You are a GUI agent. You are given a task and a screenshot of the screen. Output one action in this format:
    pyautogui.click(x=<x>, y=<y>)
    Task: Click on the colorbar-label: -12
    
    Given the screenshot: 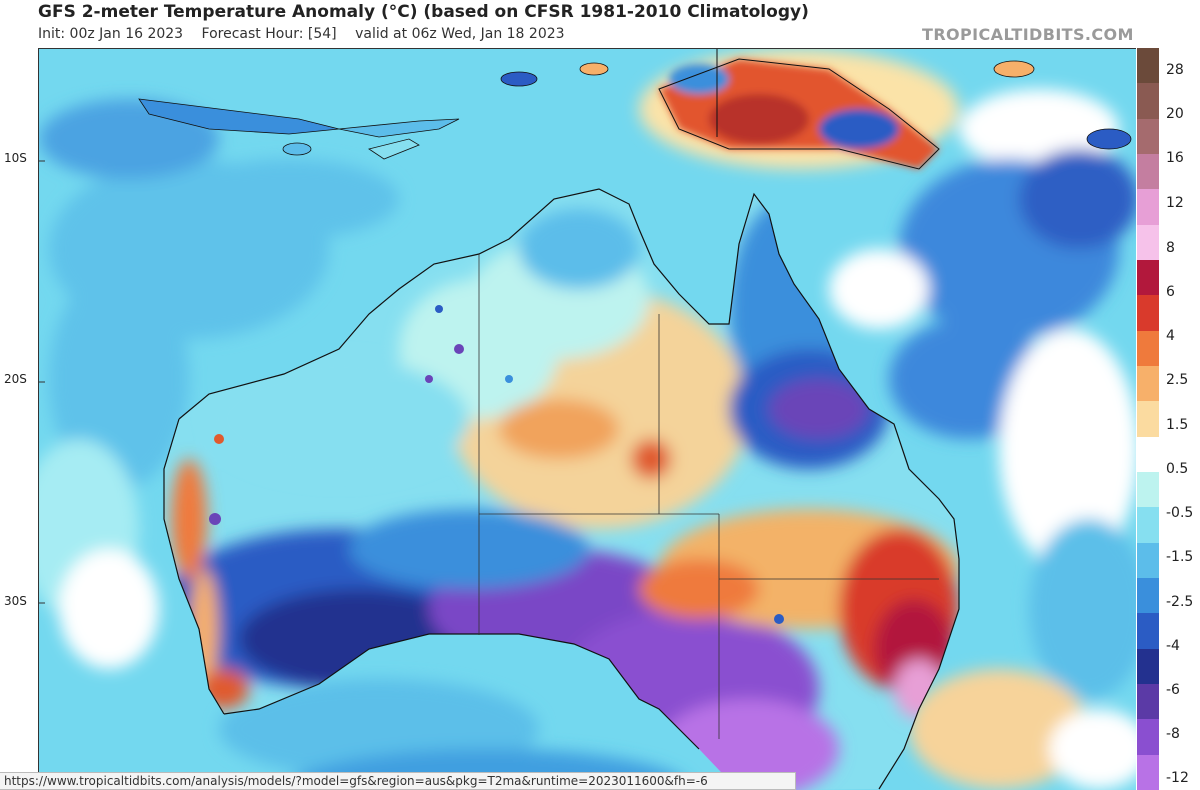 What is the action you would take?
    pyautogui.click(x=1177, y=778)
    